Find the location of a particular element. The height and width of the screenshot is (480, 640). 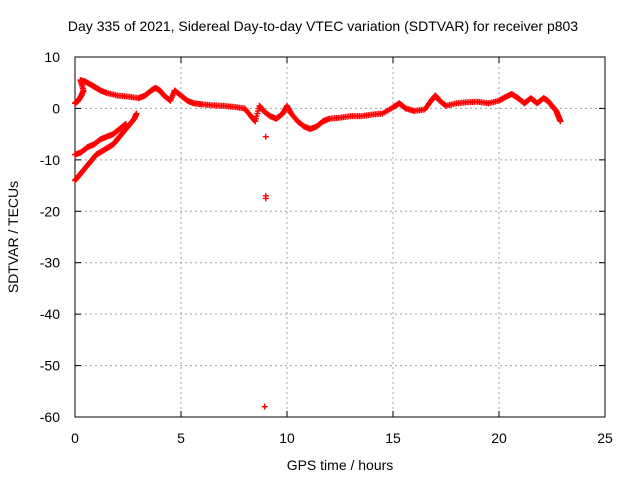

series-main-track is located at coordinates (318, 104).